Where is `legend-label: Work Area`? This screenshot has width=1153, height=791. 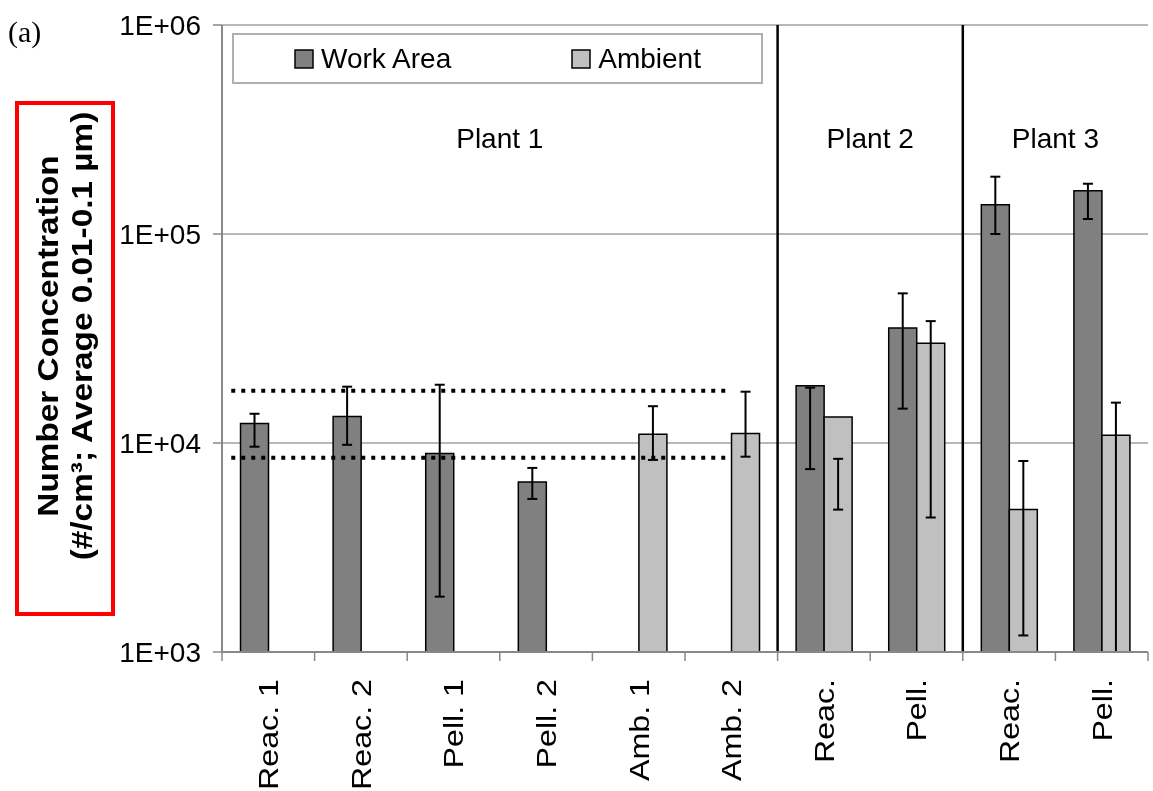 legend-label: Work Area is located at coordinates (386, 58).